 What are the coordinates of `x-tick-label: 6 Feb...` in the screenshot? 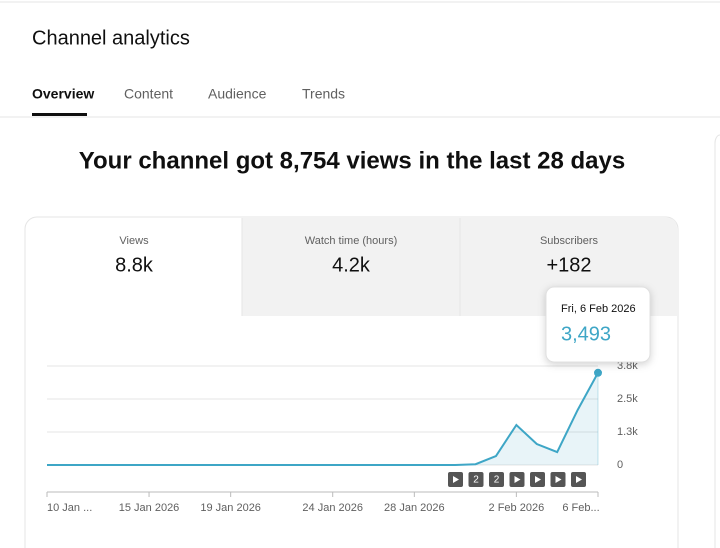 It's located at (580, 508).